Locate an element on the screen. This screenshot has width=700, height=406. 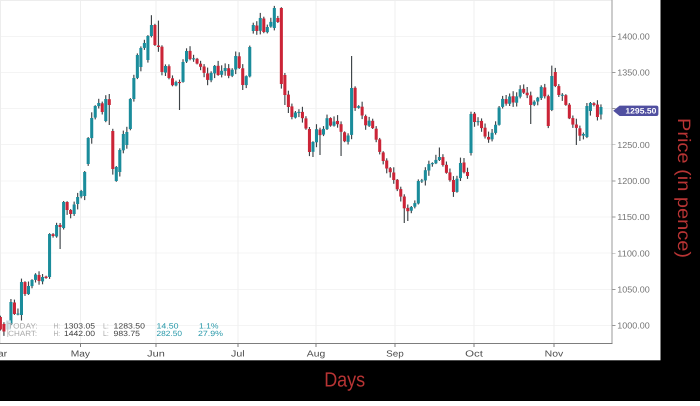
svg-text: 1250.00 is located at coordinates (633, 145).